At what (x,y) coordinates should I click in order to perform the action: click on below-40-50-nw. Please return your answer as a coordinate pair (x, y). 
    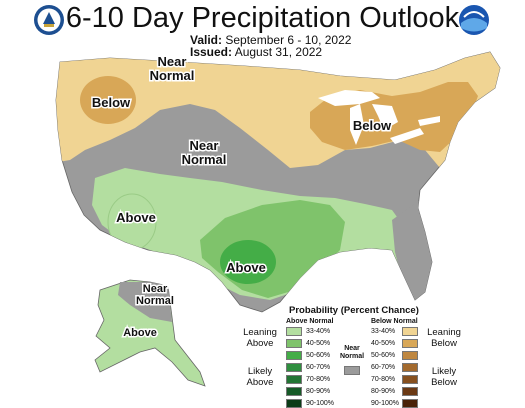
    Looking at the image, I should click on (108, 100).